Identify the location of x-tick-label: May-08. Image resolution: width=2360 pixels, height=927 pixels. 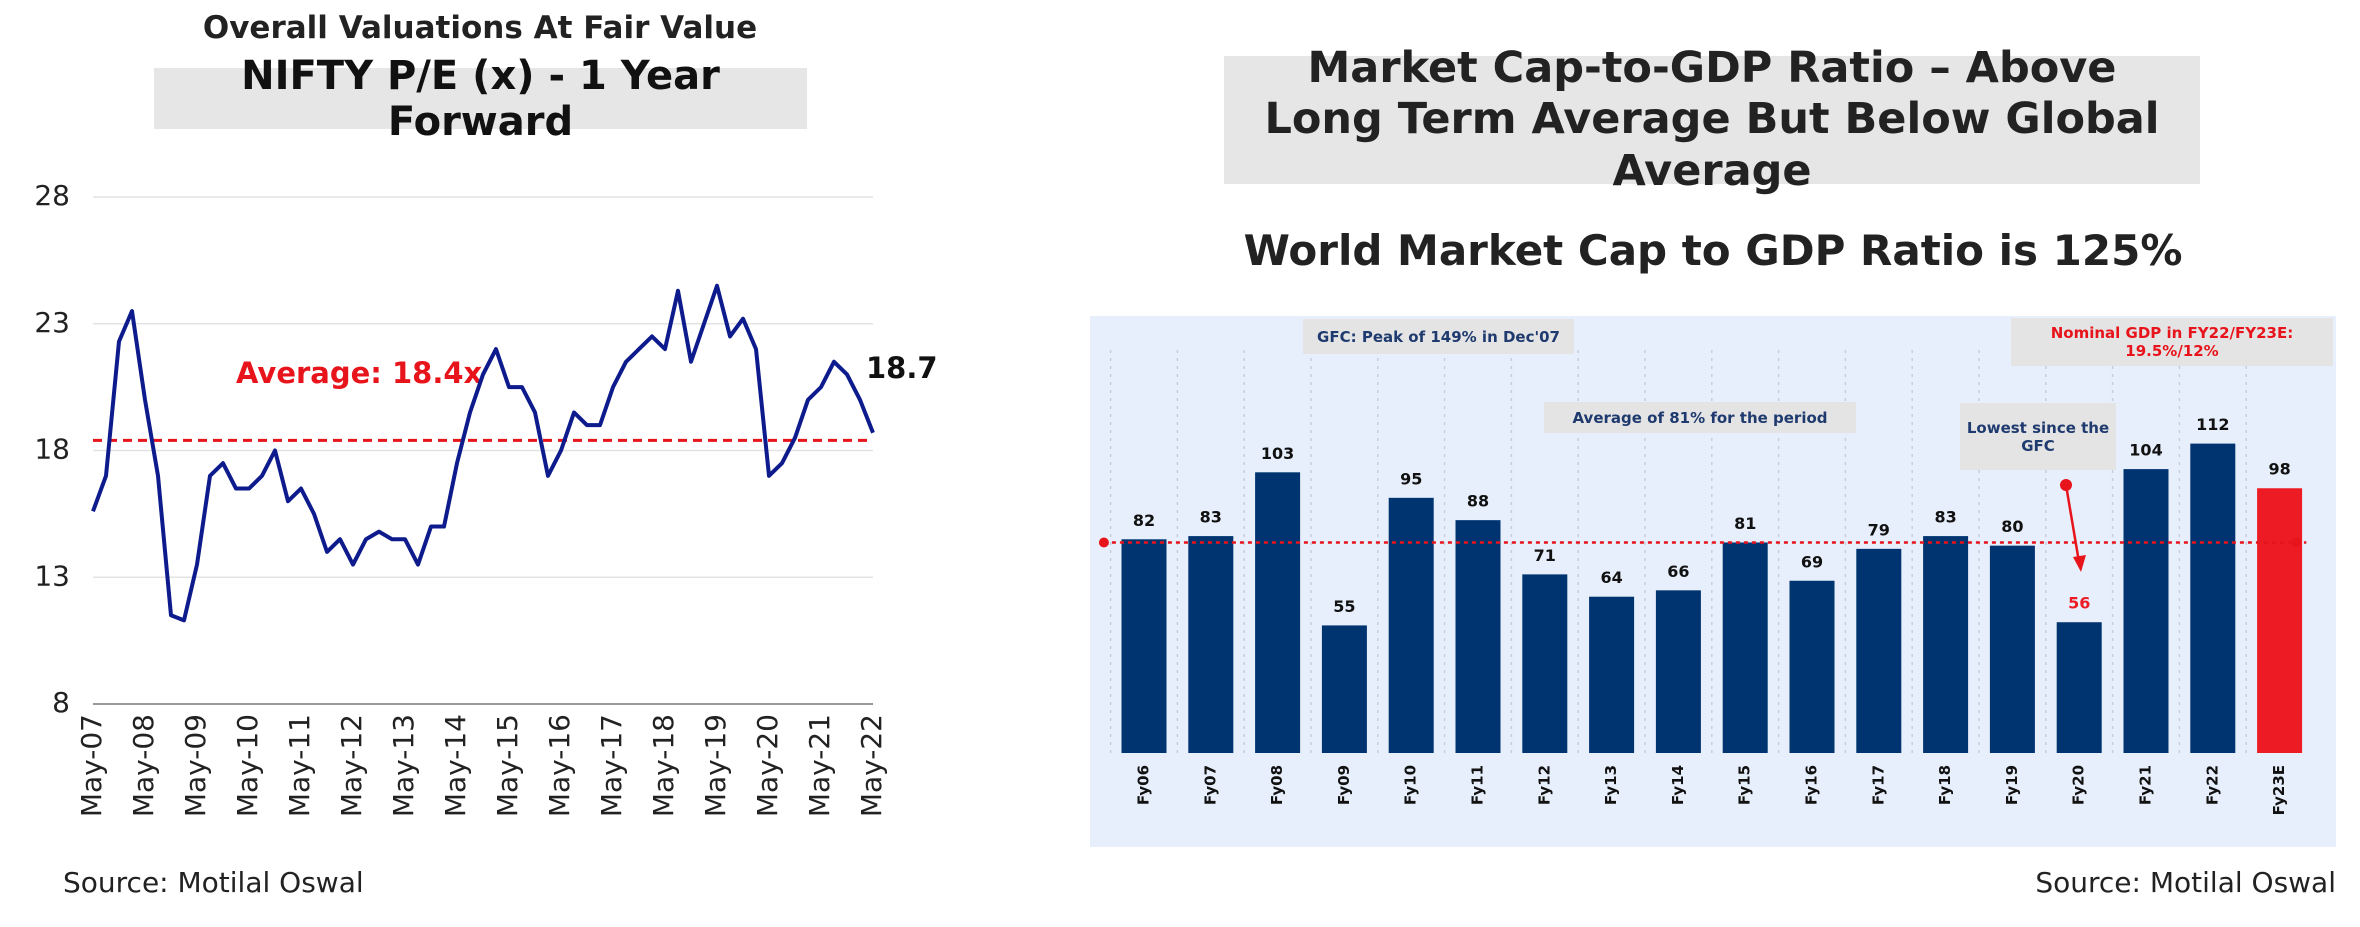
(143, 765).